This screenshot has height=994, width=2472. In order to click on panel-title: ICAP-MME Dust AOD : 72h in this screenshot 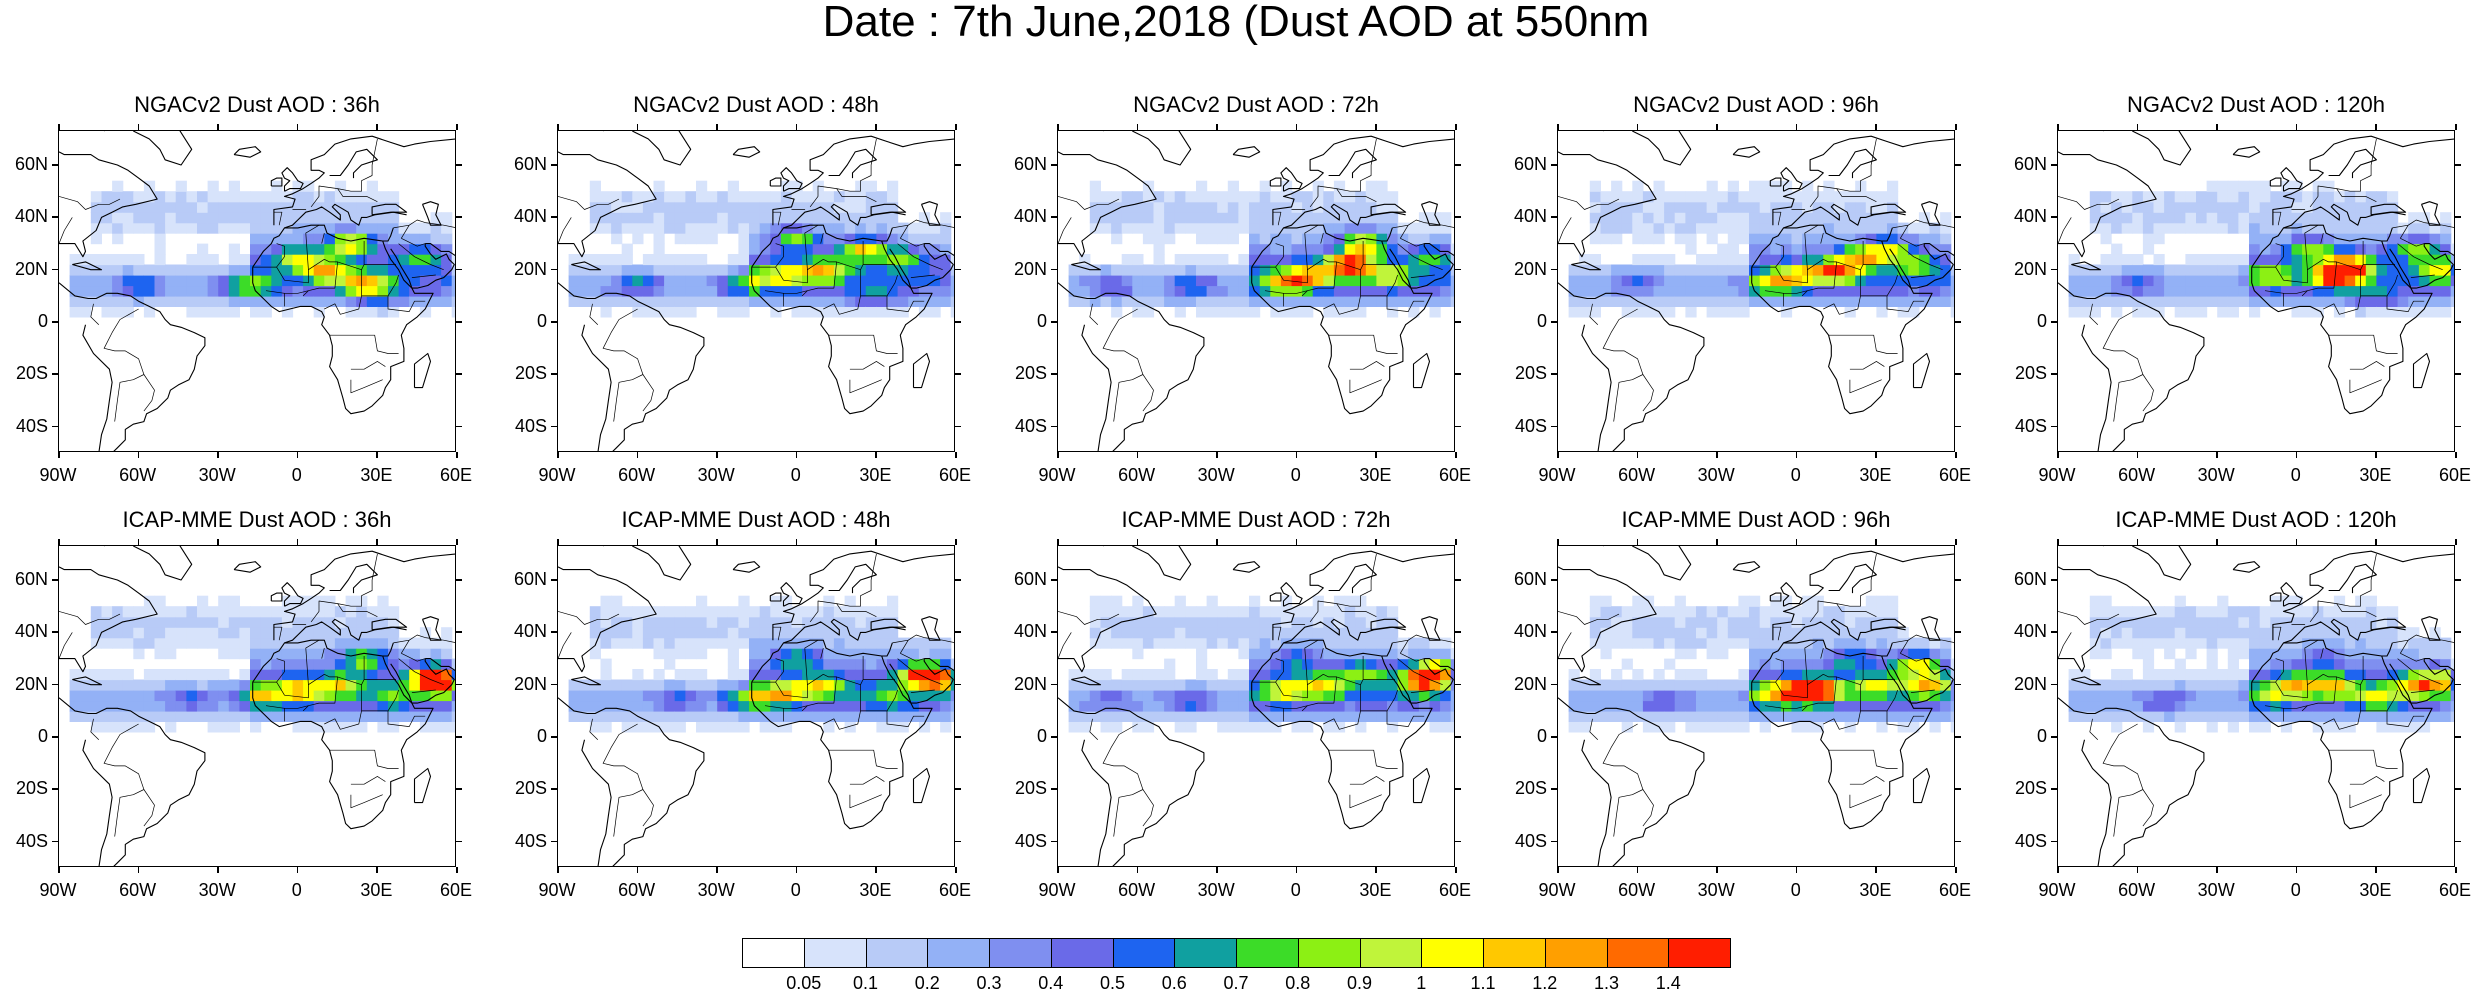, I will do `click(1256, 519)`.